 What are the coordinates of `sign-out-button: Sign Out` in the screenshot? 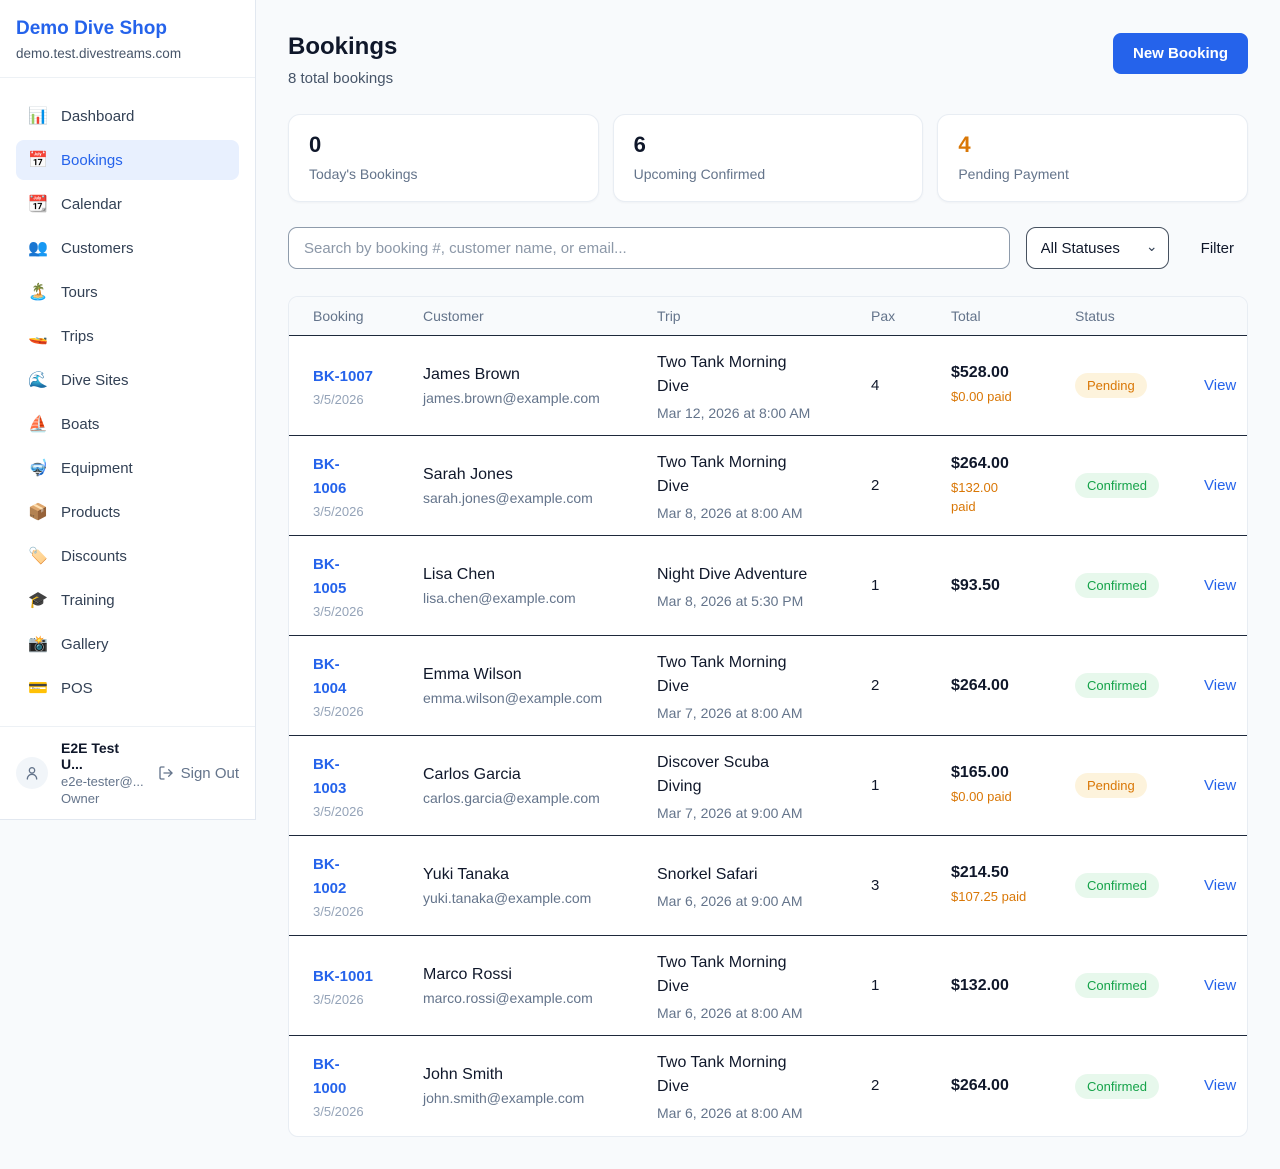 It's located at (198, 773).